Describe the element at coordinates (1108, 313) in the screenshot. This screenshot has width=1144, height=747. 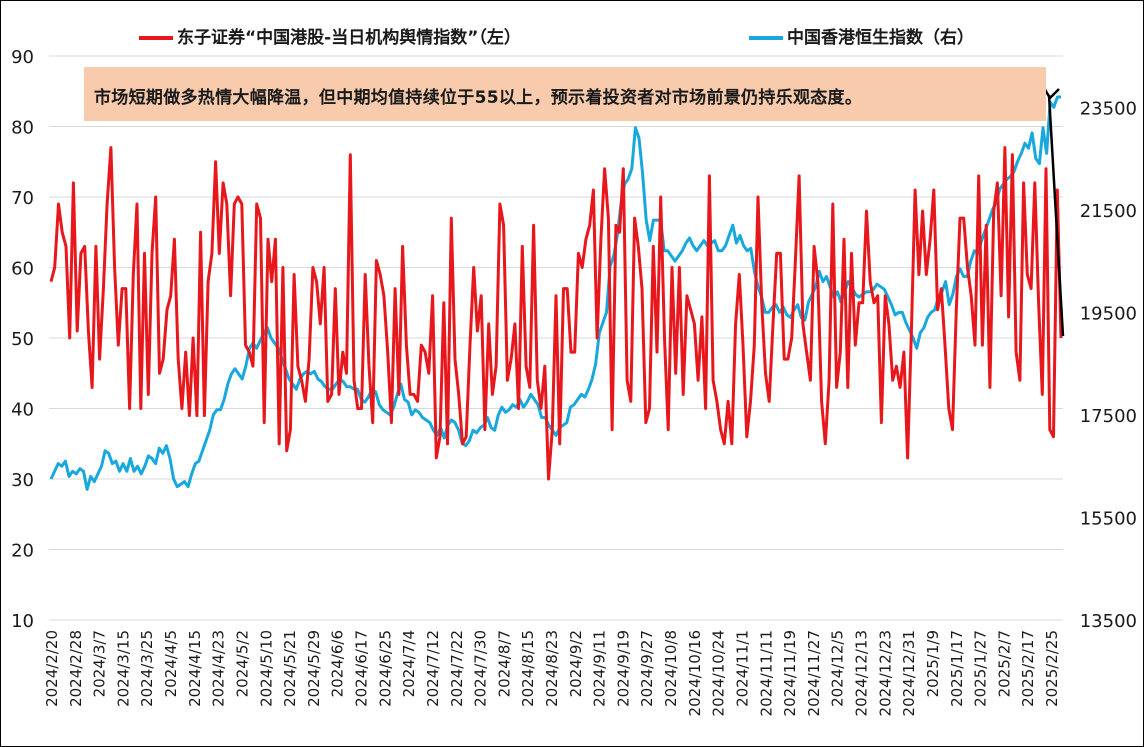
I see `right-tick-label: 19500` at that location.